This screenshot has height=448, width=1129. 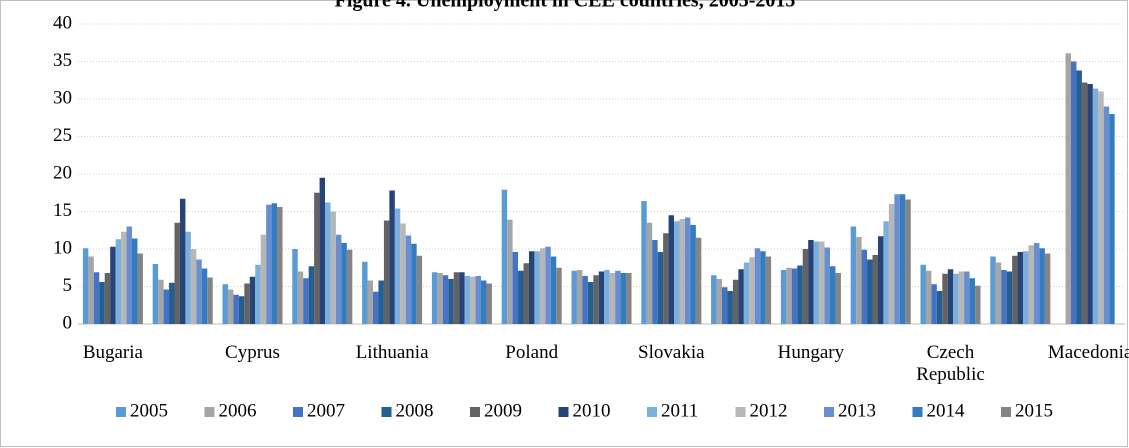 I want to click on x-tick-label-box: Macedonia, so click(x=1088, y=352).